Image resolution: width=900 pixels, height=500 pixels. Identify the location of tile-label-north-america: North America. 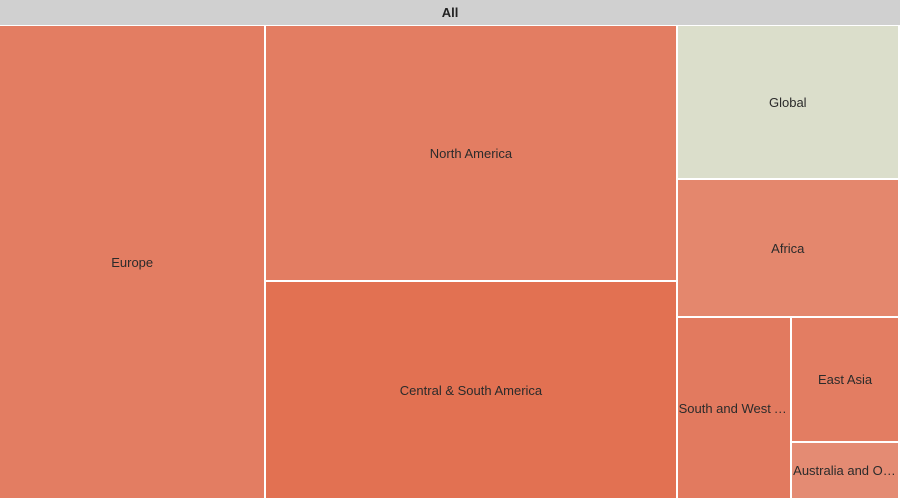
(471, 153).